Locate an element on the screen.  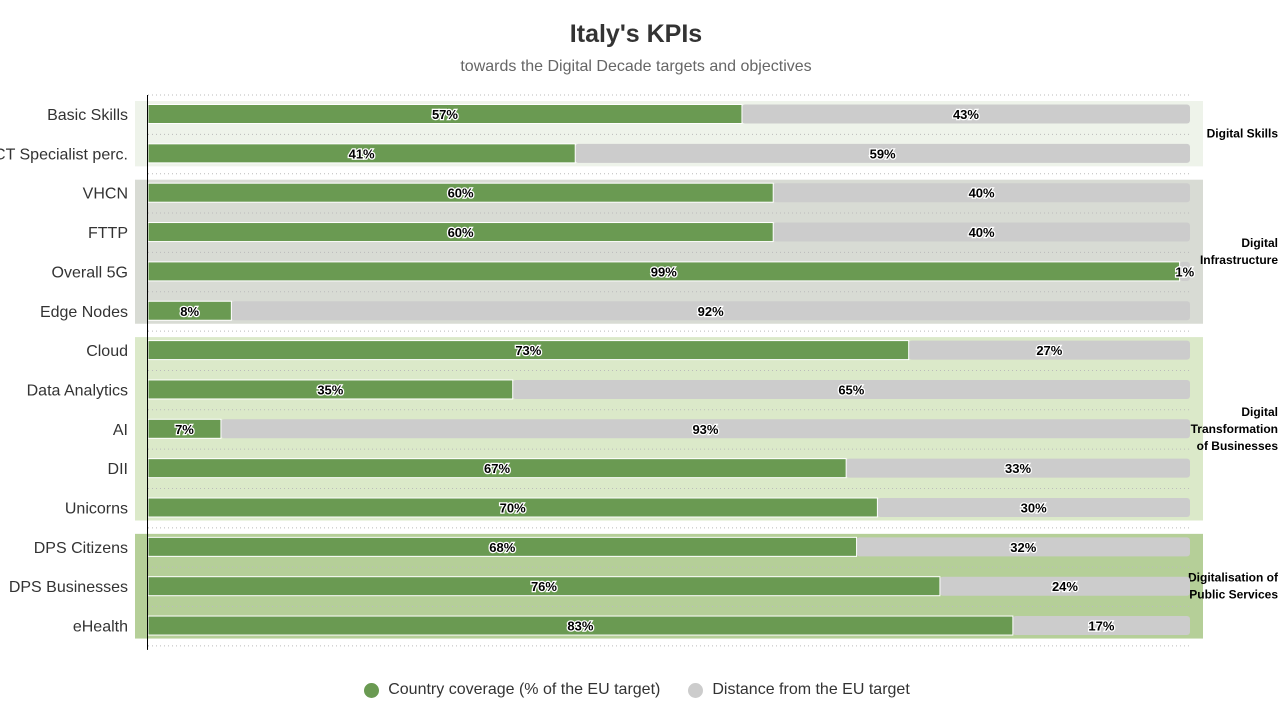
data-label-distance-ict-specialist-perc: 59% is located at coordinates (883, 153).